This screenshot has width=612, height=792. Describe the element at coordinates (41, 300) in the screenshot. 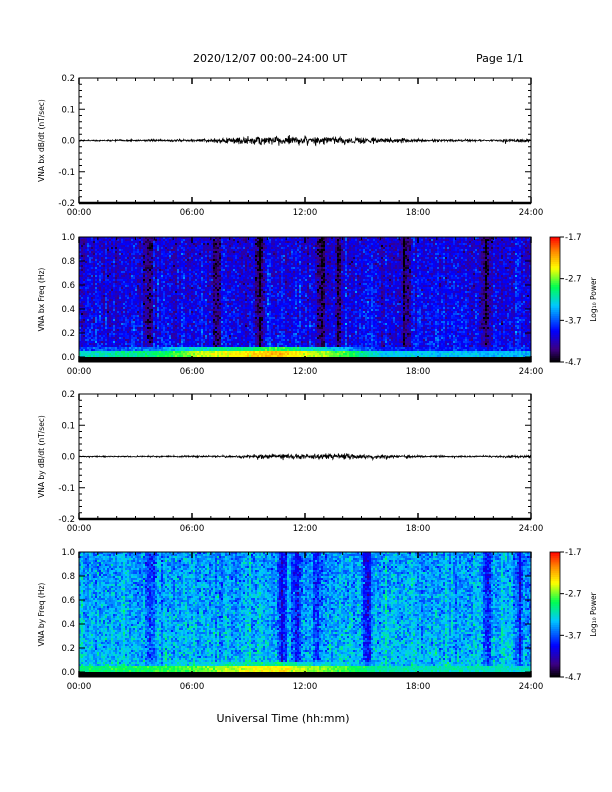

I see `y-axis-title: VNA bx Freq (Hz)` at that location.